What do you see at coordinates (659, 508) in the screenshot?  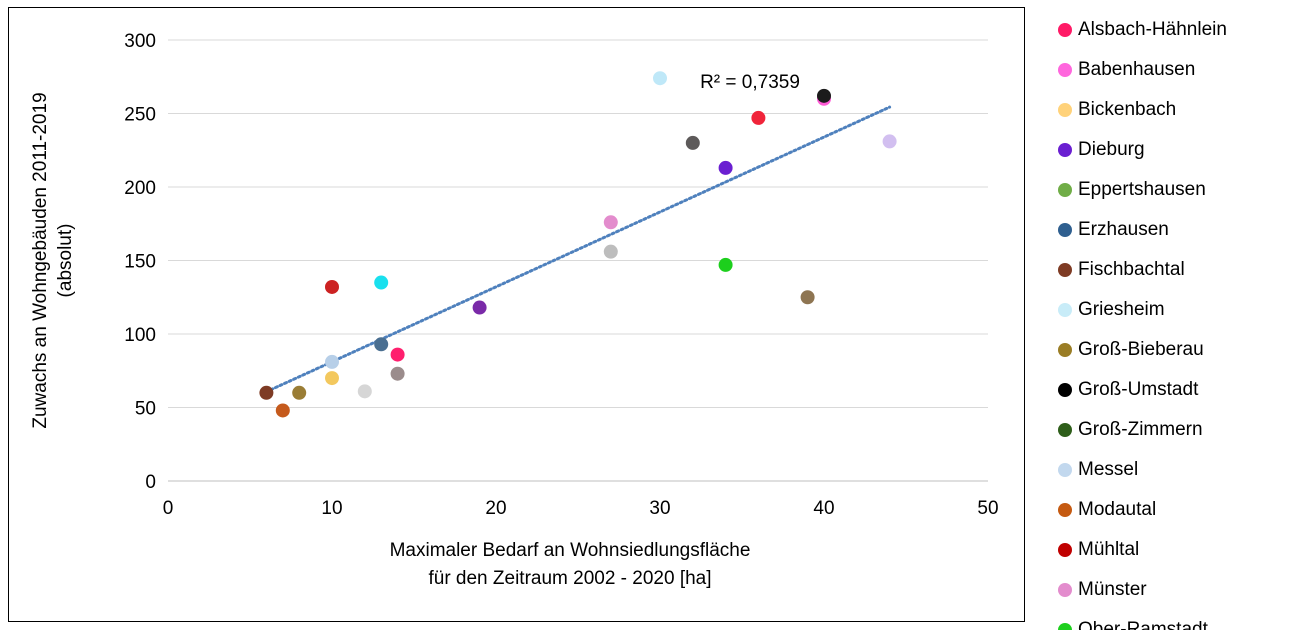 I see `x-tick-label: 30` at bounding box center [659, 508].